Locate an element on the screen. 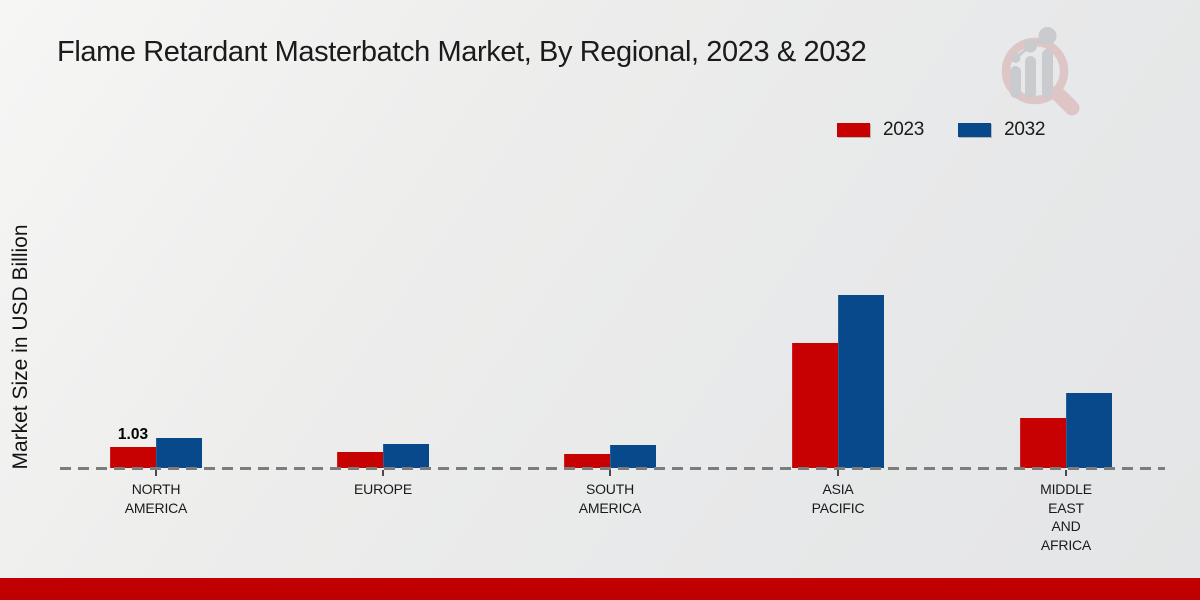  bar-2023-asia-pacific is located at coordinates (815, 405).